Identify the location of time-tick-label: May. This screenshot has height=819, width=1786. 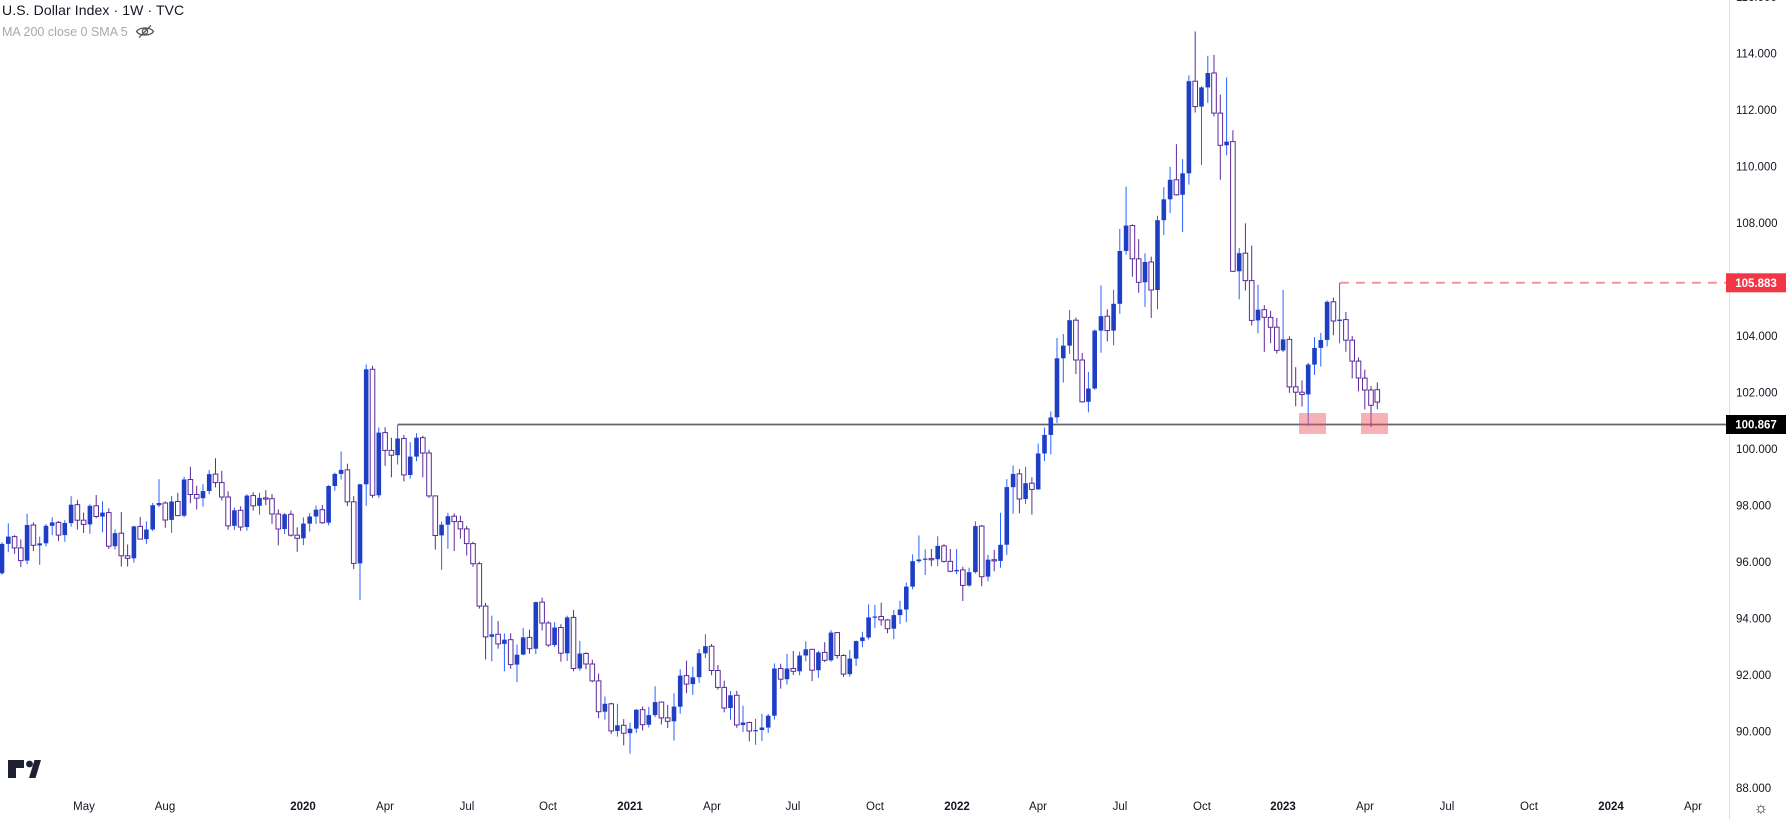
(84, 807).